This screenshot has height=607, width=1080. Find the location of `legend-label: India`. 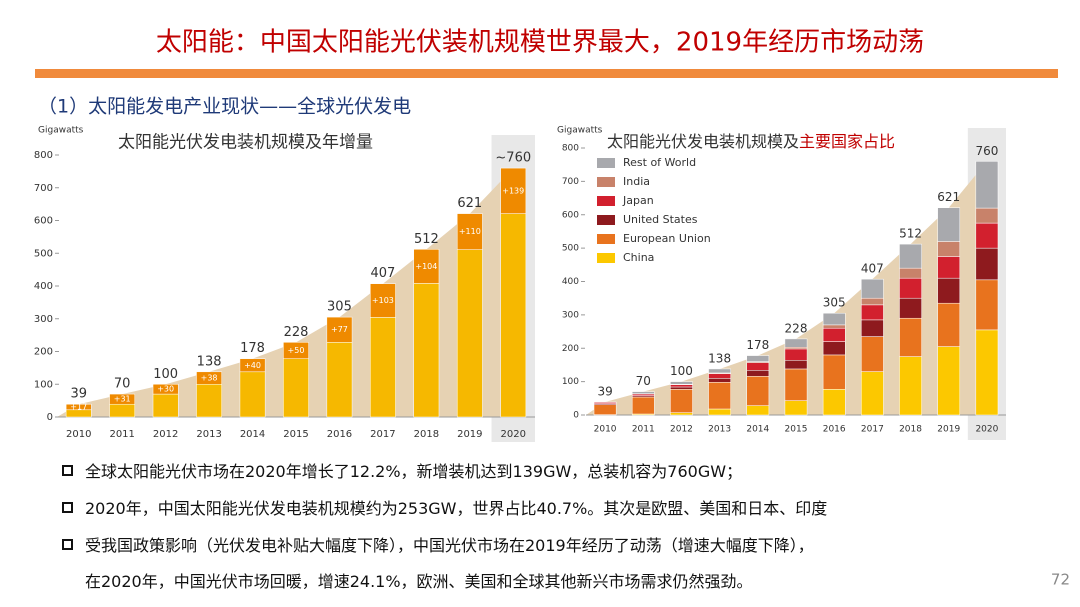

legend-label: India is located at coordinates (636, 181).